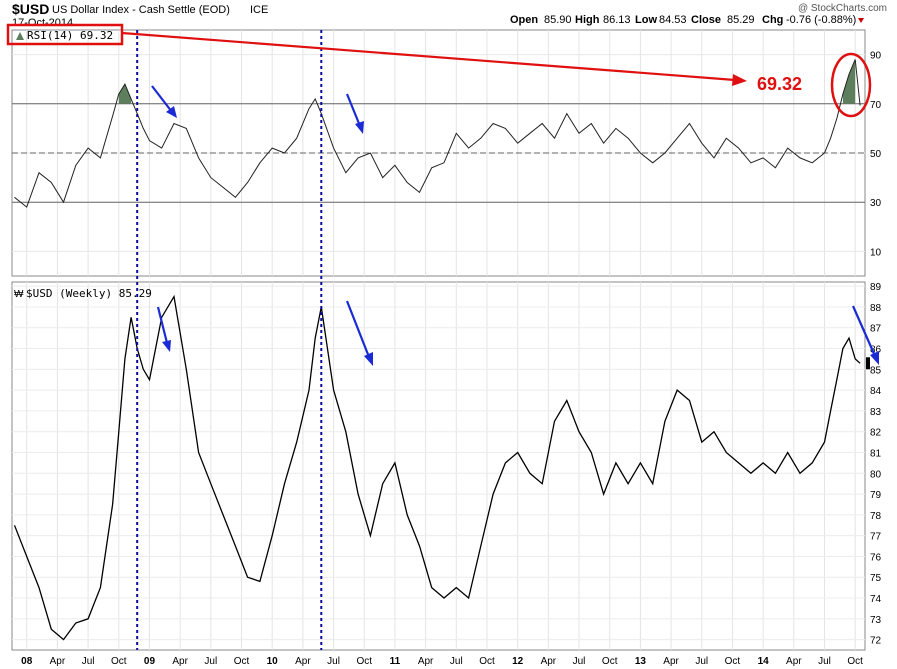  Describe the element at coordinates (876, 287) in the screenshot. I see `price-y-tick-89: 89` at that location.